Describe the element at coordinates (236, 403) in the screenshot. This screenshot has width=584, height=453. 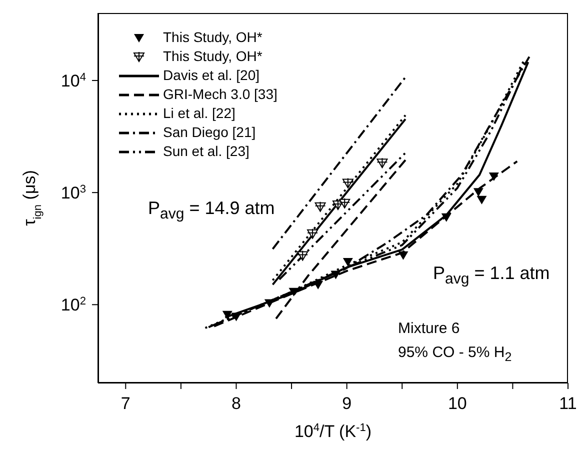
I see `x-tick-label: 8` at that location.